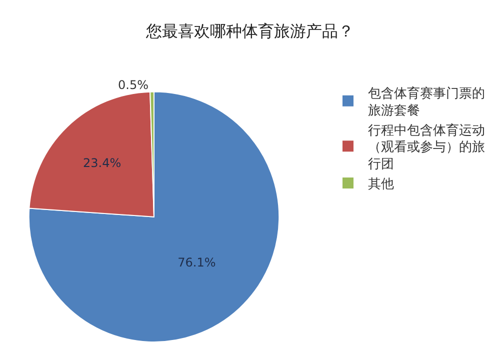  I want to click on chart-title: 您最喜欢哪种体育旅游产品？, so click(249, 31).